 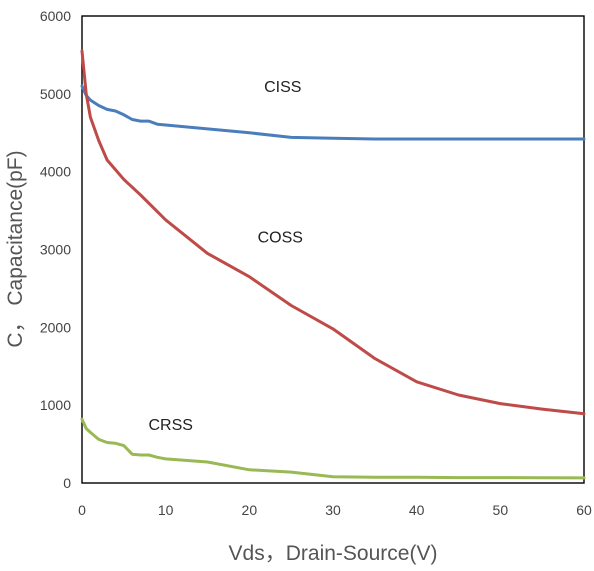 I want to click on crss-line, so click(x=333, y=448).